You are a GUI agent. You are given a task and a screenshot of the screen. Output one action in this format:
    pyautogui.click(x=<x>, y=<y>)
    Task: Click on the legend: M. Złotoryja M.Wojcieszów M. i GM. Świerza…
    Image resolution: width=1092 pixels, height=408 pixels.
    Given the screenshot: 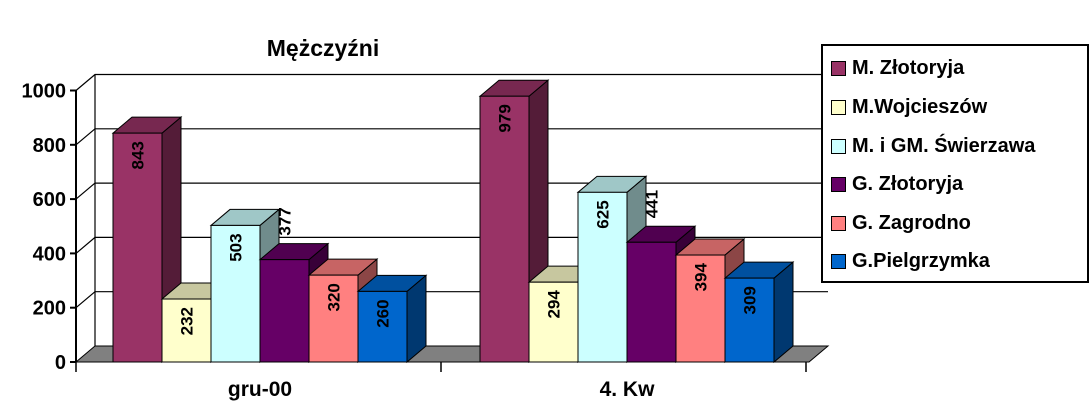 What is the action you would take?
    pyautogui.click(x=955, y=163)
    